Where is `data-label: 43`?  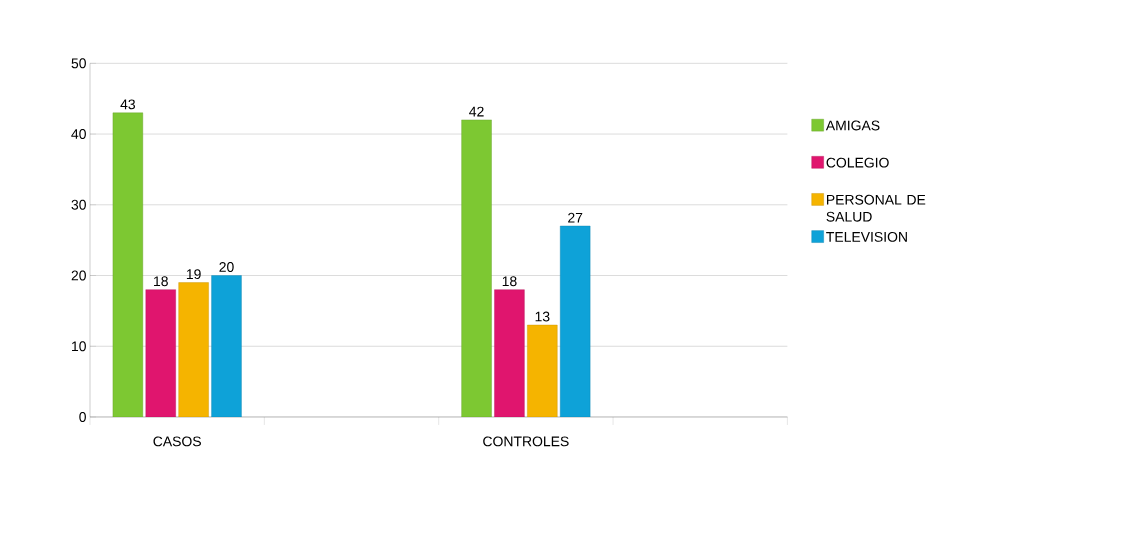
data-label: 43 is located at coordinates (128, 104).